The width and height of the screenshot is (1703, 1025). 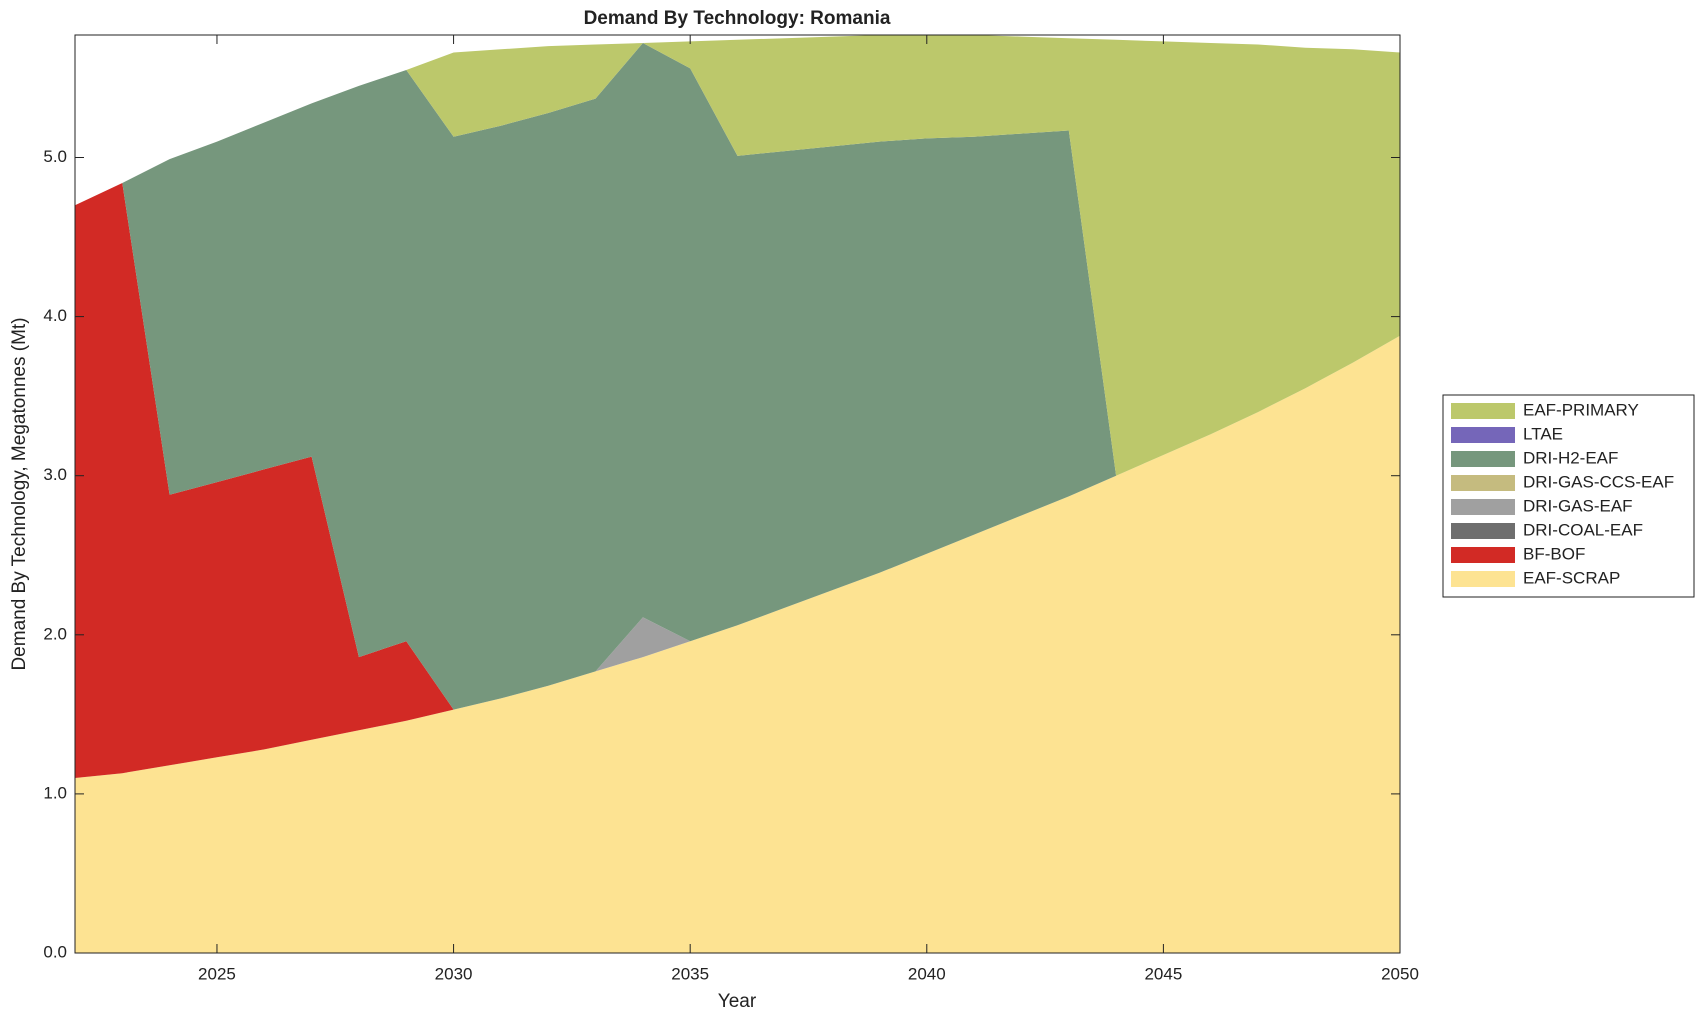 What do you see at coordinates (1578, 505) in the screenshot?
I see `legend-label: DRI-GAS-EAF` at bounding box center [1578, 505].